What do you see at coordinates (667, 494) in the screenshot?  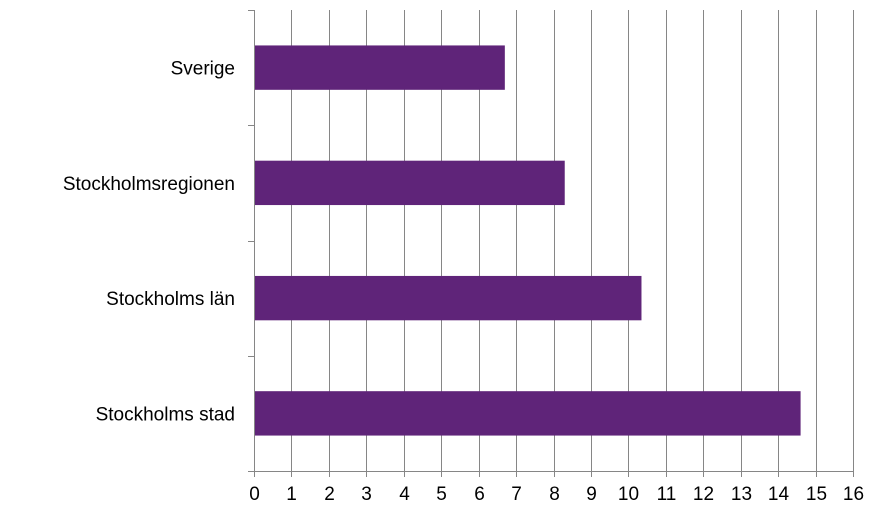 I see `x-tick-label: 11` at bounding box center [667, 494].